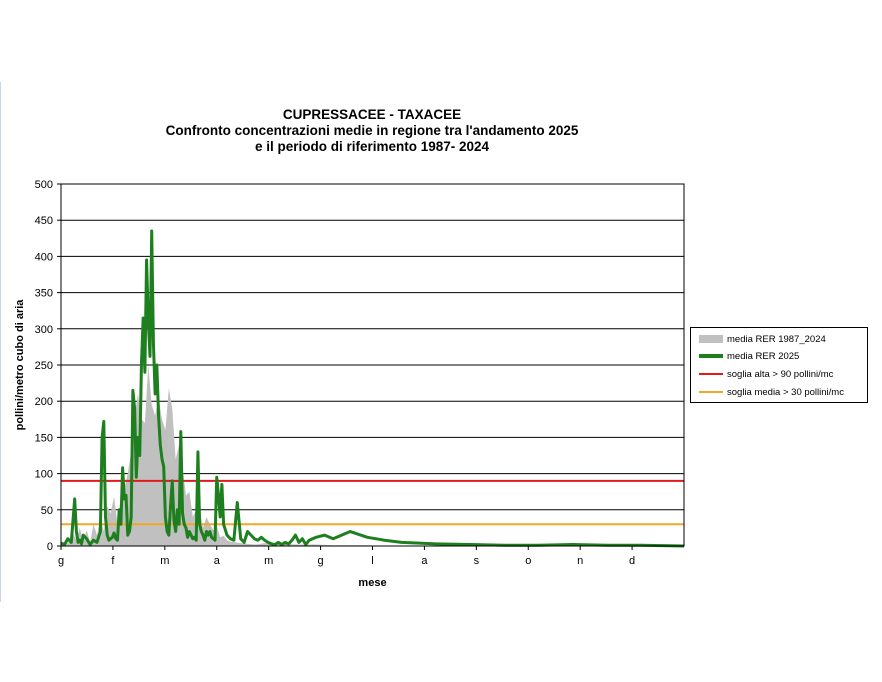 The height and width of the screenshot is (682, 882). What do you see at coordinates (528, 561) in the screenshot?
I see `xtick-label-9: o` at bounding box center [528, 561].